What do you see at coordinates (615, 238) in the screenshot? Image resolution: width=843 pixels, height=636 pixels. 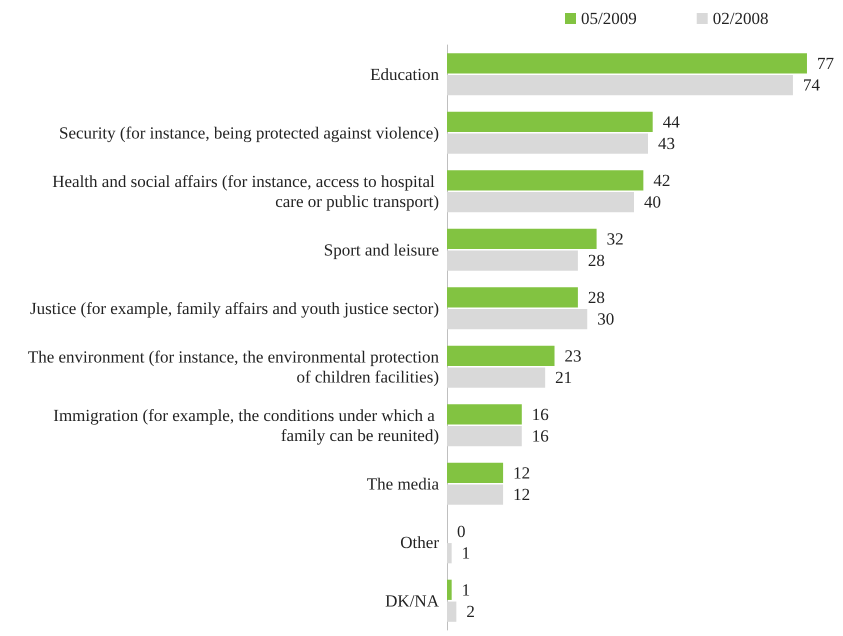 I see `data-label: 32` at bounding box center [615, 238].